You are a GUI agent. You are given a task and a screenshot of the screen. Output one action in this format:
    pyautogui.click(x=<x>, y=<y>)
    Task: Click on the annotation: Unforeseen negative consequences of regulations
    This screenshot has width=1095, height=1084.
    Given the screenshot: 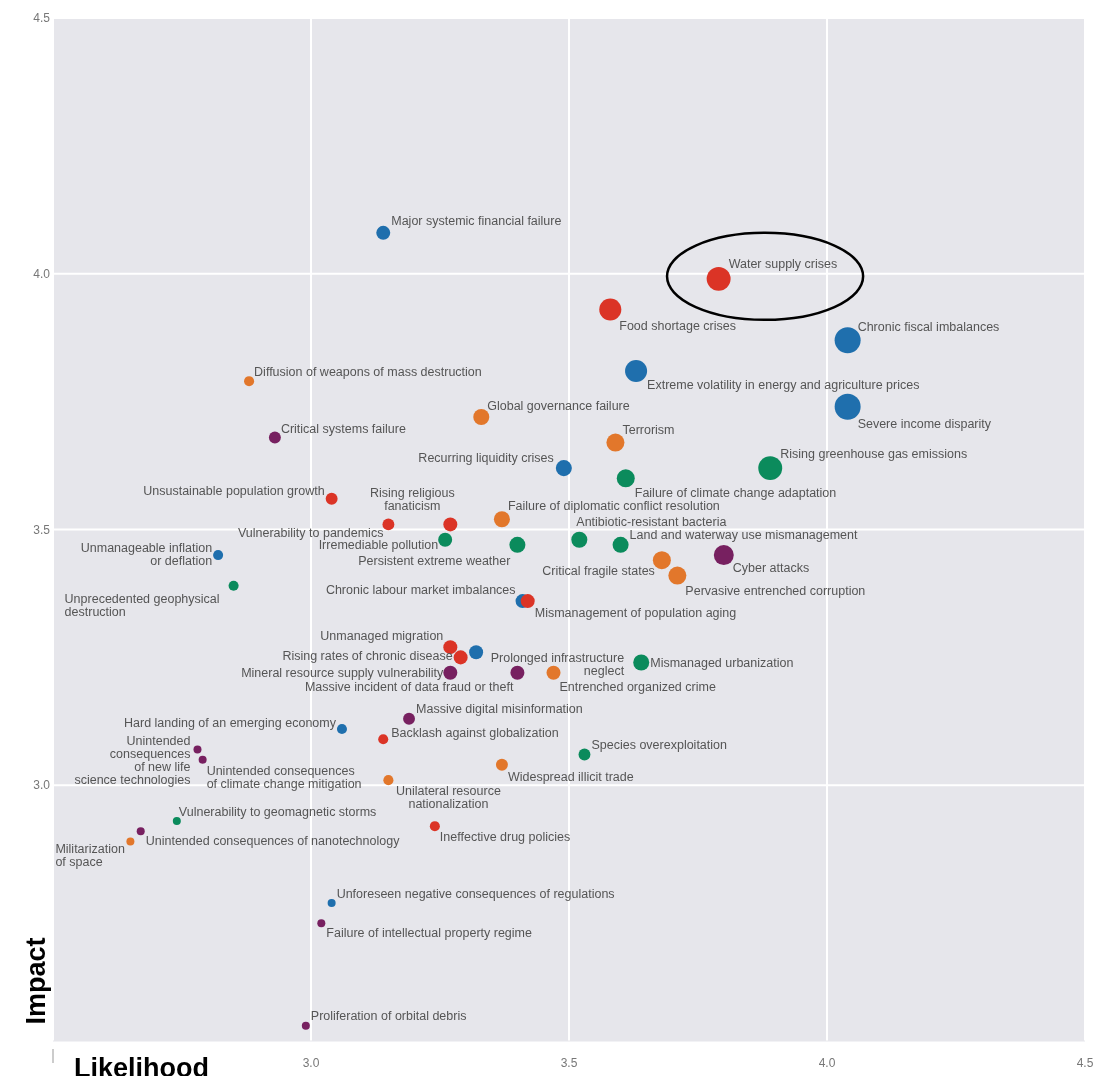 What is the action you would take?
    pyautogui.click(x=475, y=893)
    